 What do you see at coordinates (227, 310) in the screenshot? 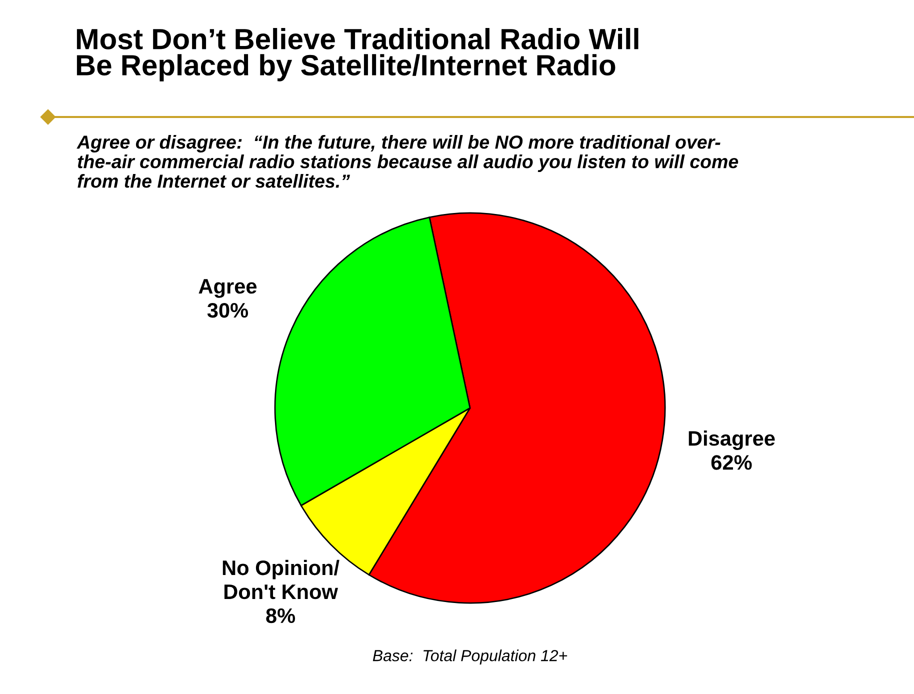
I see `data-label: 30%` at bounding box center [227, 310].